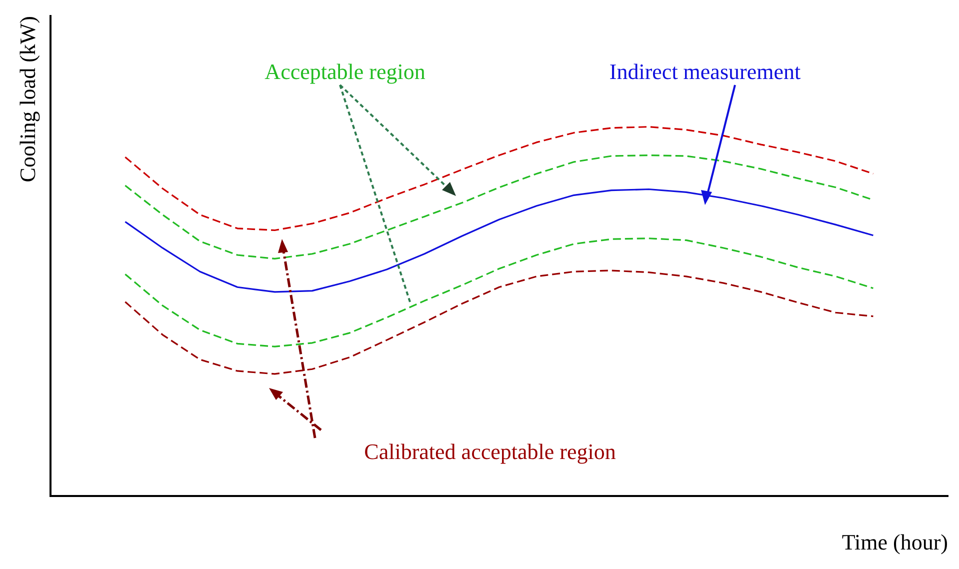 This screenshot has height=569, width=959. I want to click on text: Calibrated acceptable region, so click(490, 452).